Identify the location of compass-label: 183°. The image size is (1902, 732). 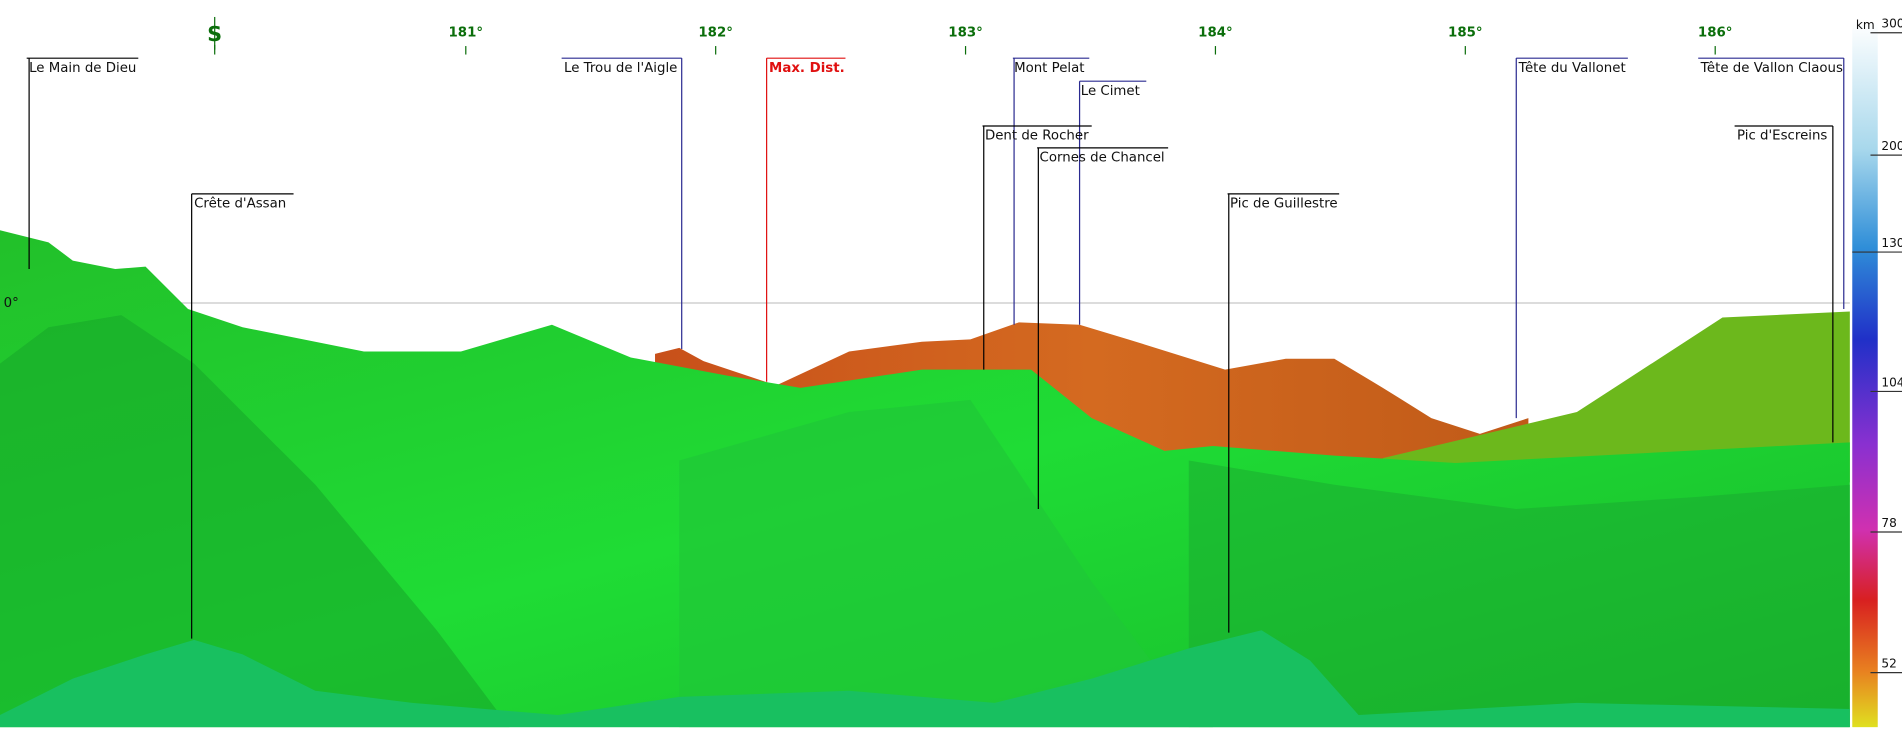
(965, 33).